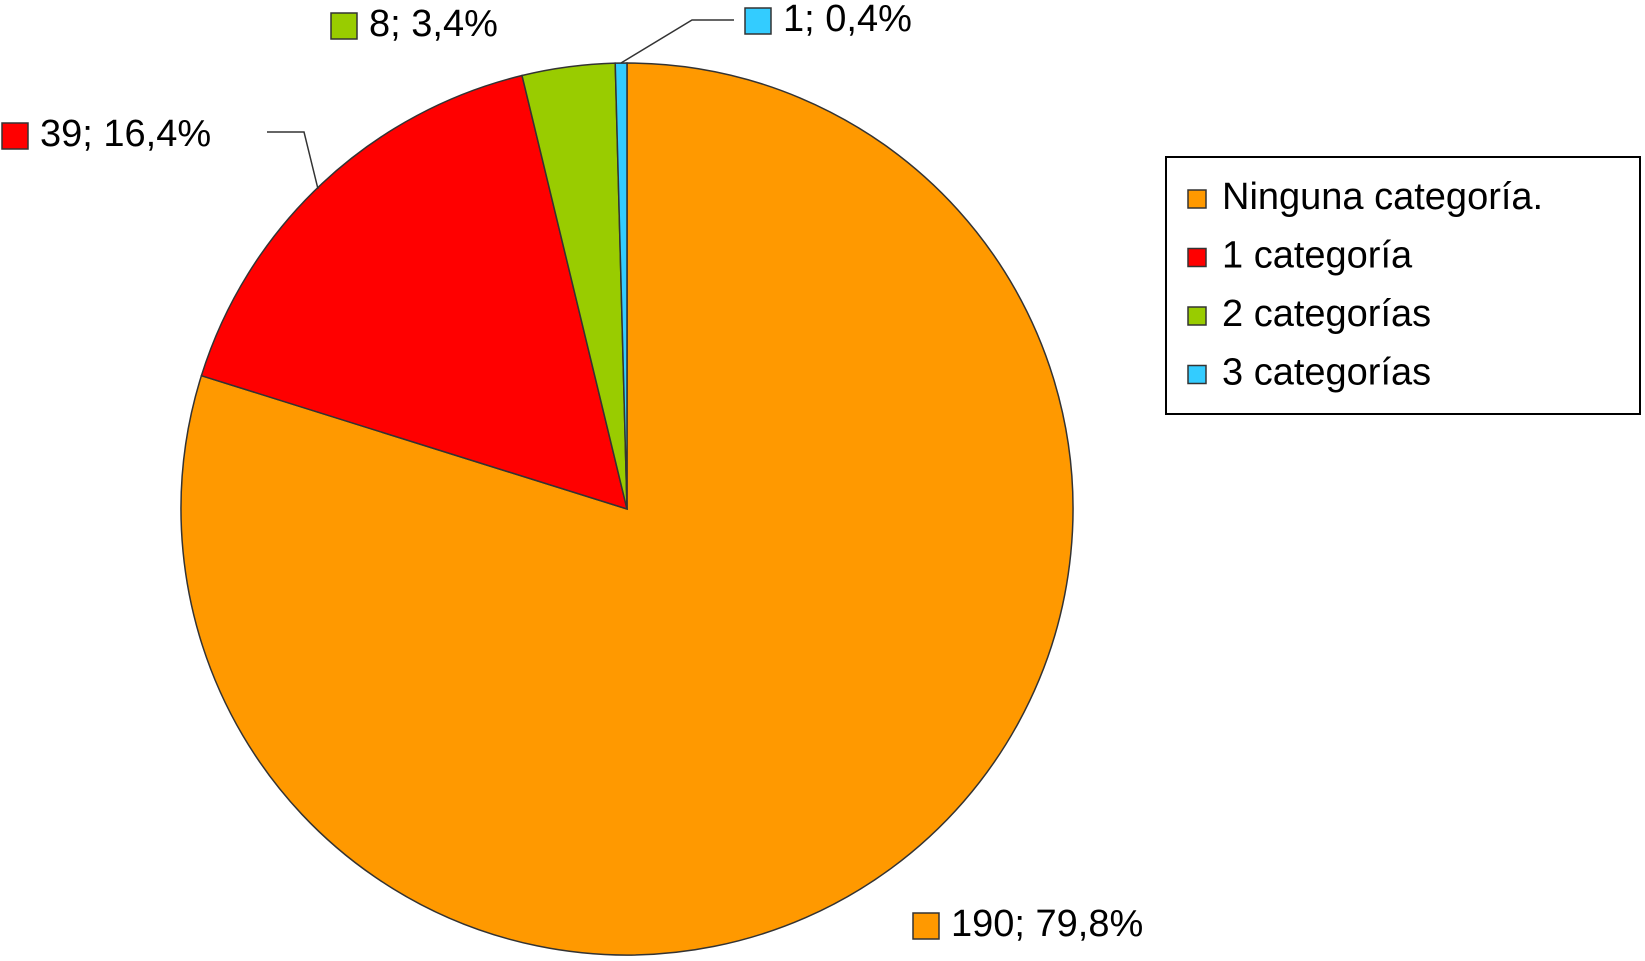 The width and height of the screenshot is (1645, 961). Describe the element at coordinates (1047, 924) in the screenshot. I see `data-label: 190; 79,8%` at that location.